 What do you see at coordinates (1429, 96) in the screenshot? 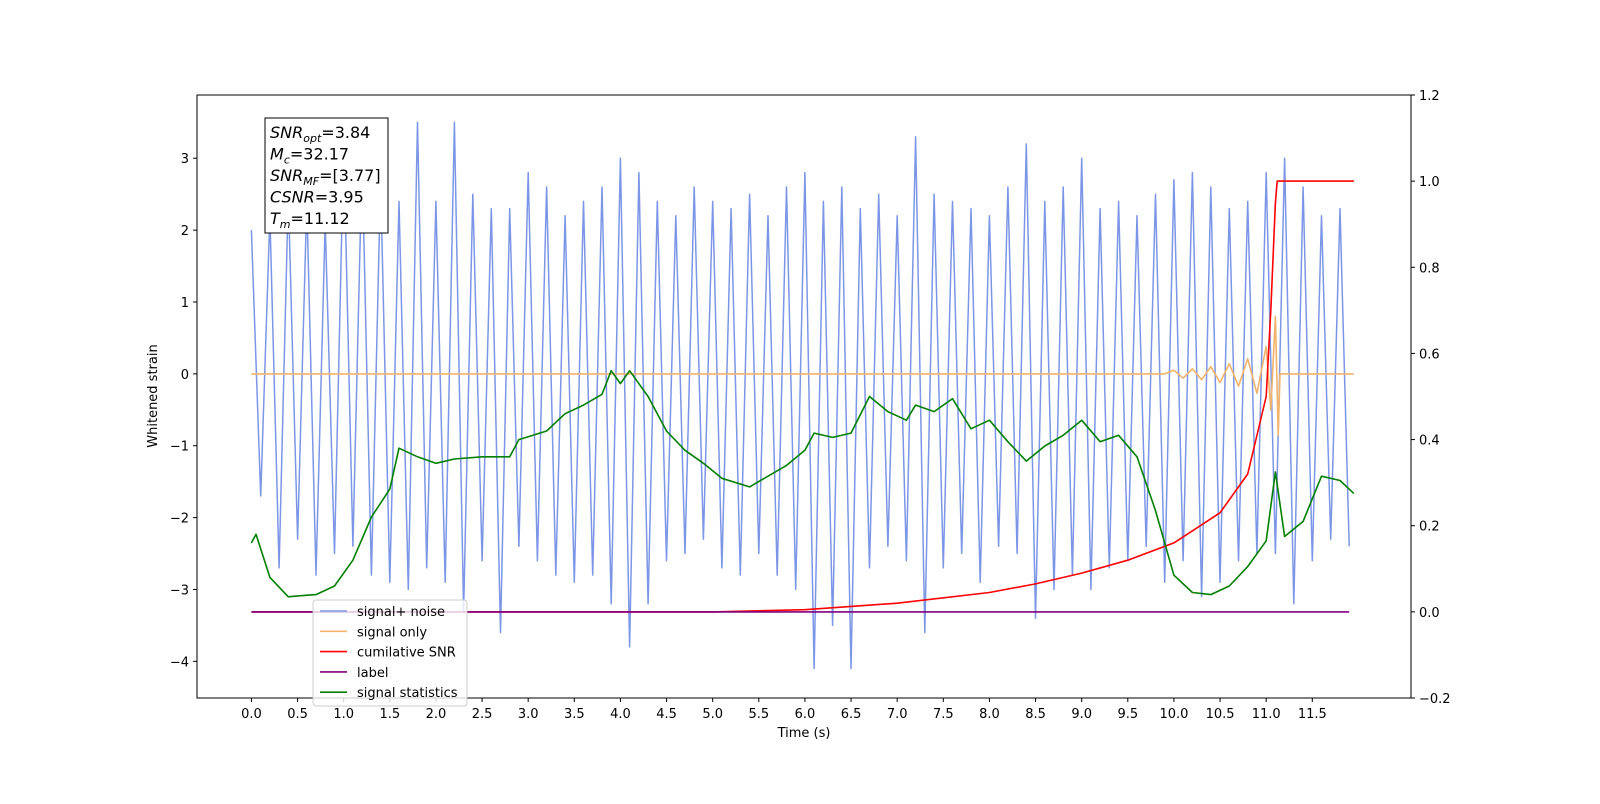
I see `y2-tick-label: 1.2` at bounding box center [1429, 96].